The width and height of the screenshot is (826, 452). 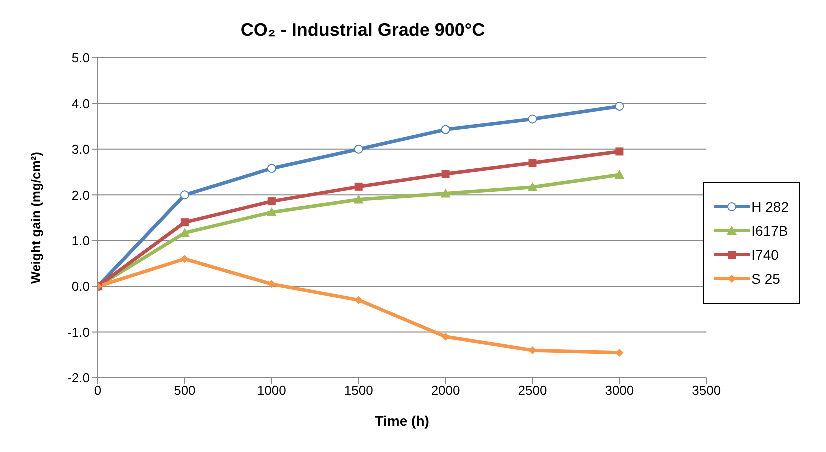 What do you see at coordinates (81, 240) in the screenshot?
I see `y-tick-label: 1.0` at bounding box center [81, 240].